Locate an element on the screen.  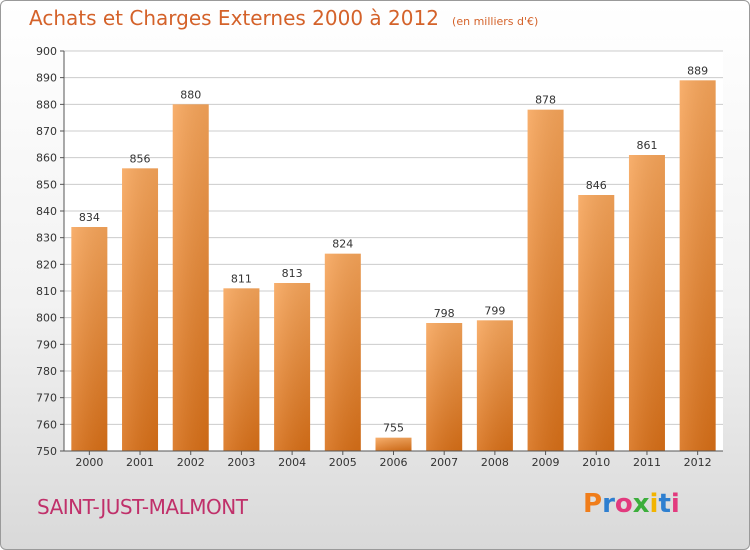
value-label-2004: 813 is located at coordinates (292, 273).